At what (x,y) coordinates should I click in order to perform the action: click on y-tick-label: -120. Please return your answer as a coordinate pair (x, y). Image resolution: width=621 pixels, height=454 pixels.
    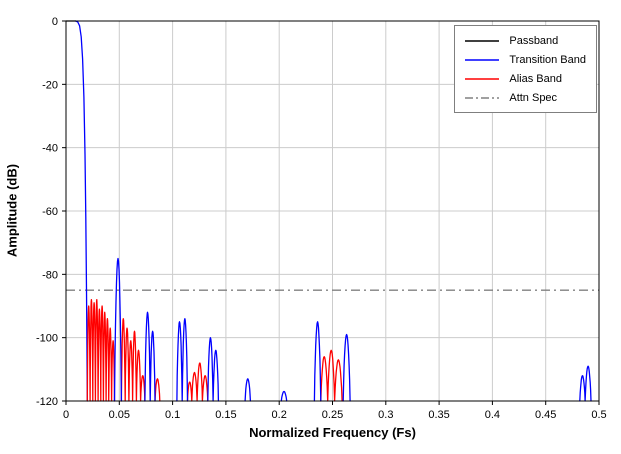
    Looking at the image, I should click on (47, 402).